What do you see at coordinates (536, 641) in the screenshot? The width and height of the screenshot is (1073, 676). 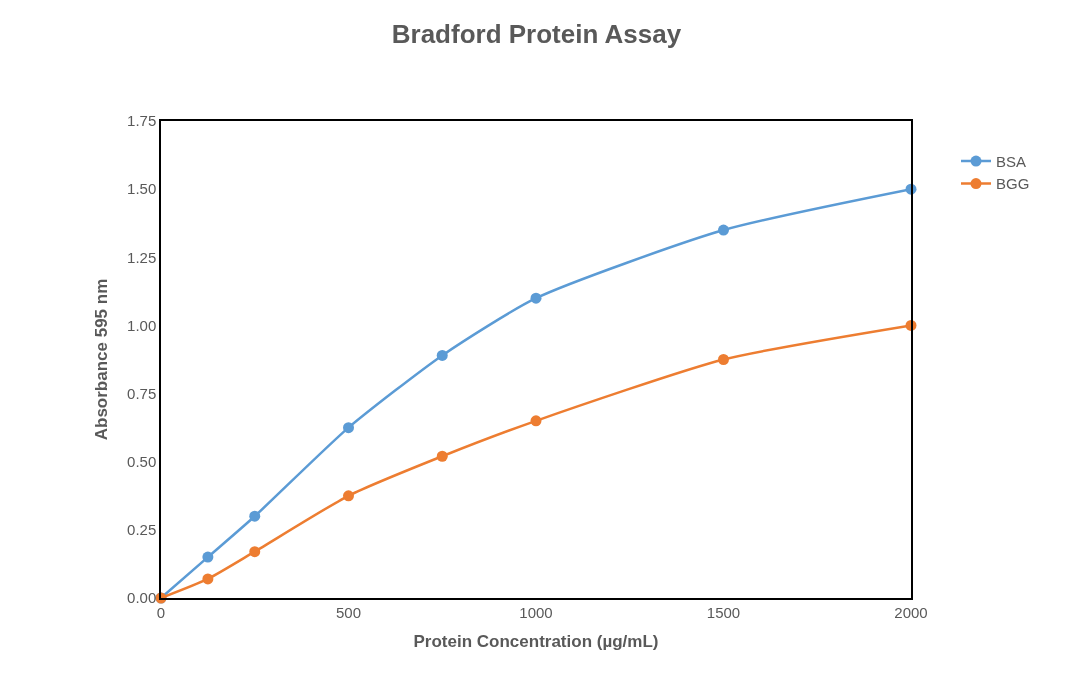 I see `x-axis-title: Protein Concentration (µg/mL)` at bounding box center [536, 641].